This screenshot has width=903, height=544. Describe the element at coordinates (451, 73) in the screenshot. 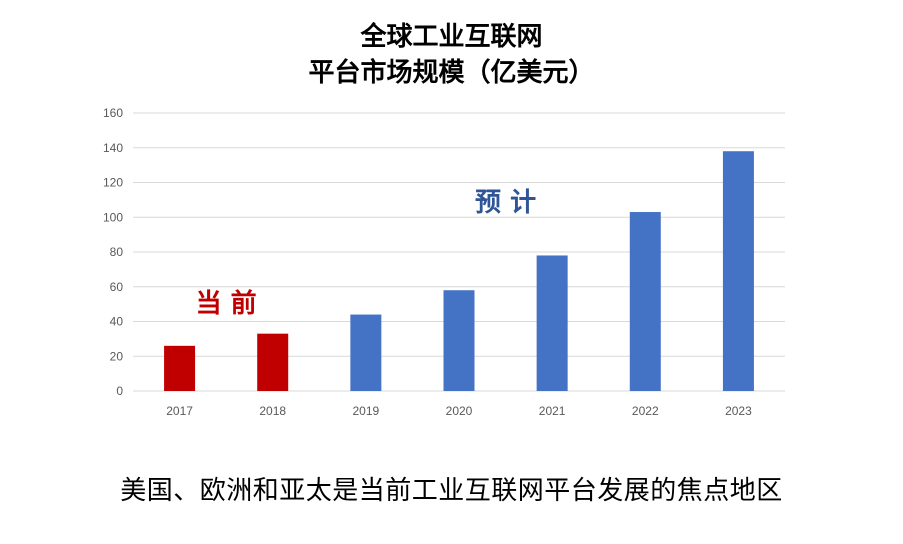

I see `chart-title-line2: 平台市场规模（亿美元）` at that location.